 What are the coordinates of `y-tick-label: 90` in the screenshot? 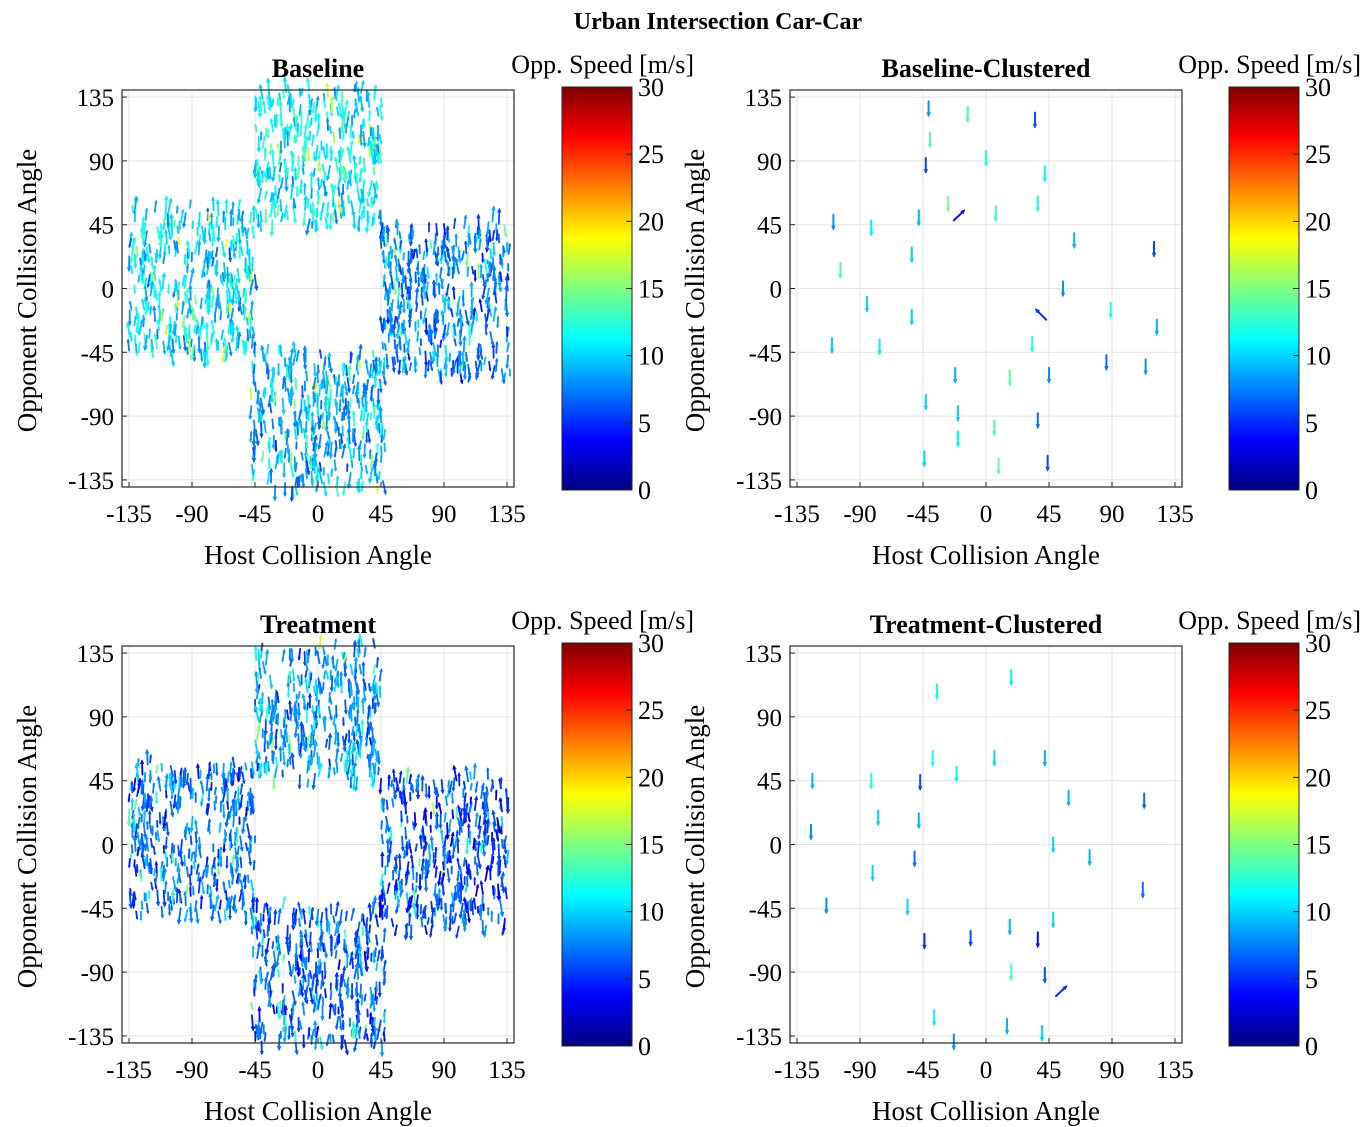 It's located at (769, 162).